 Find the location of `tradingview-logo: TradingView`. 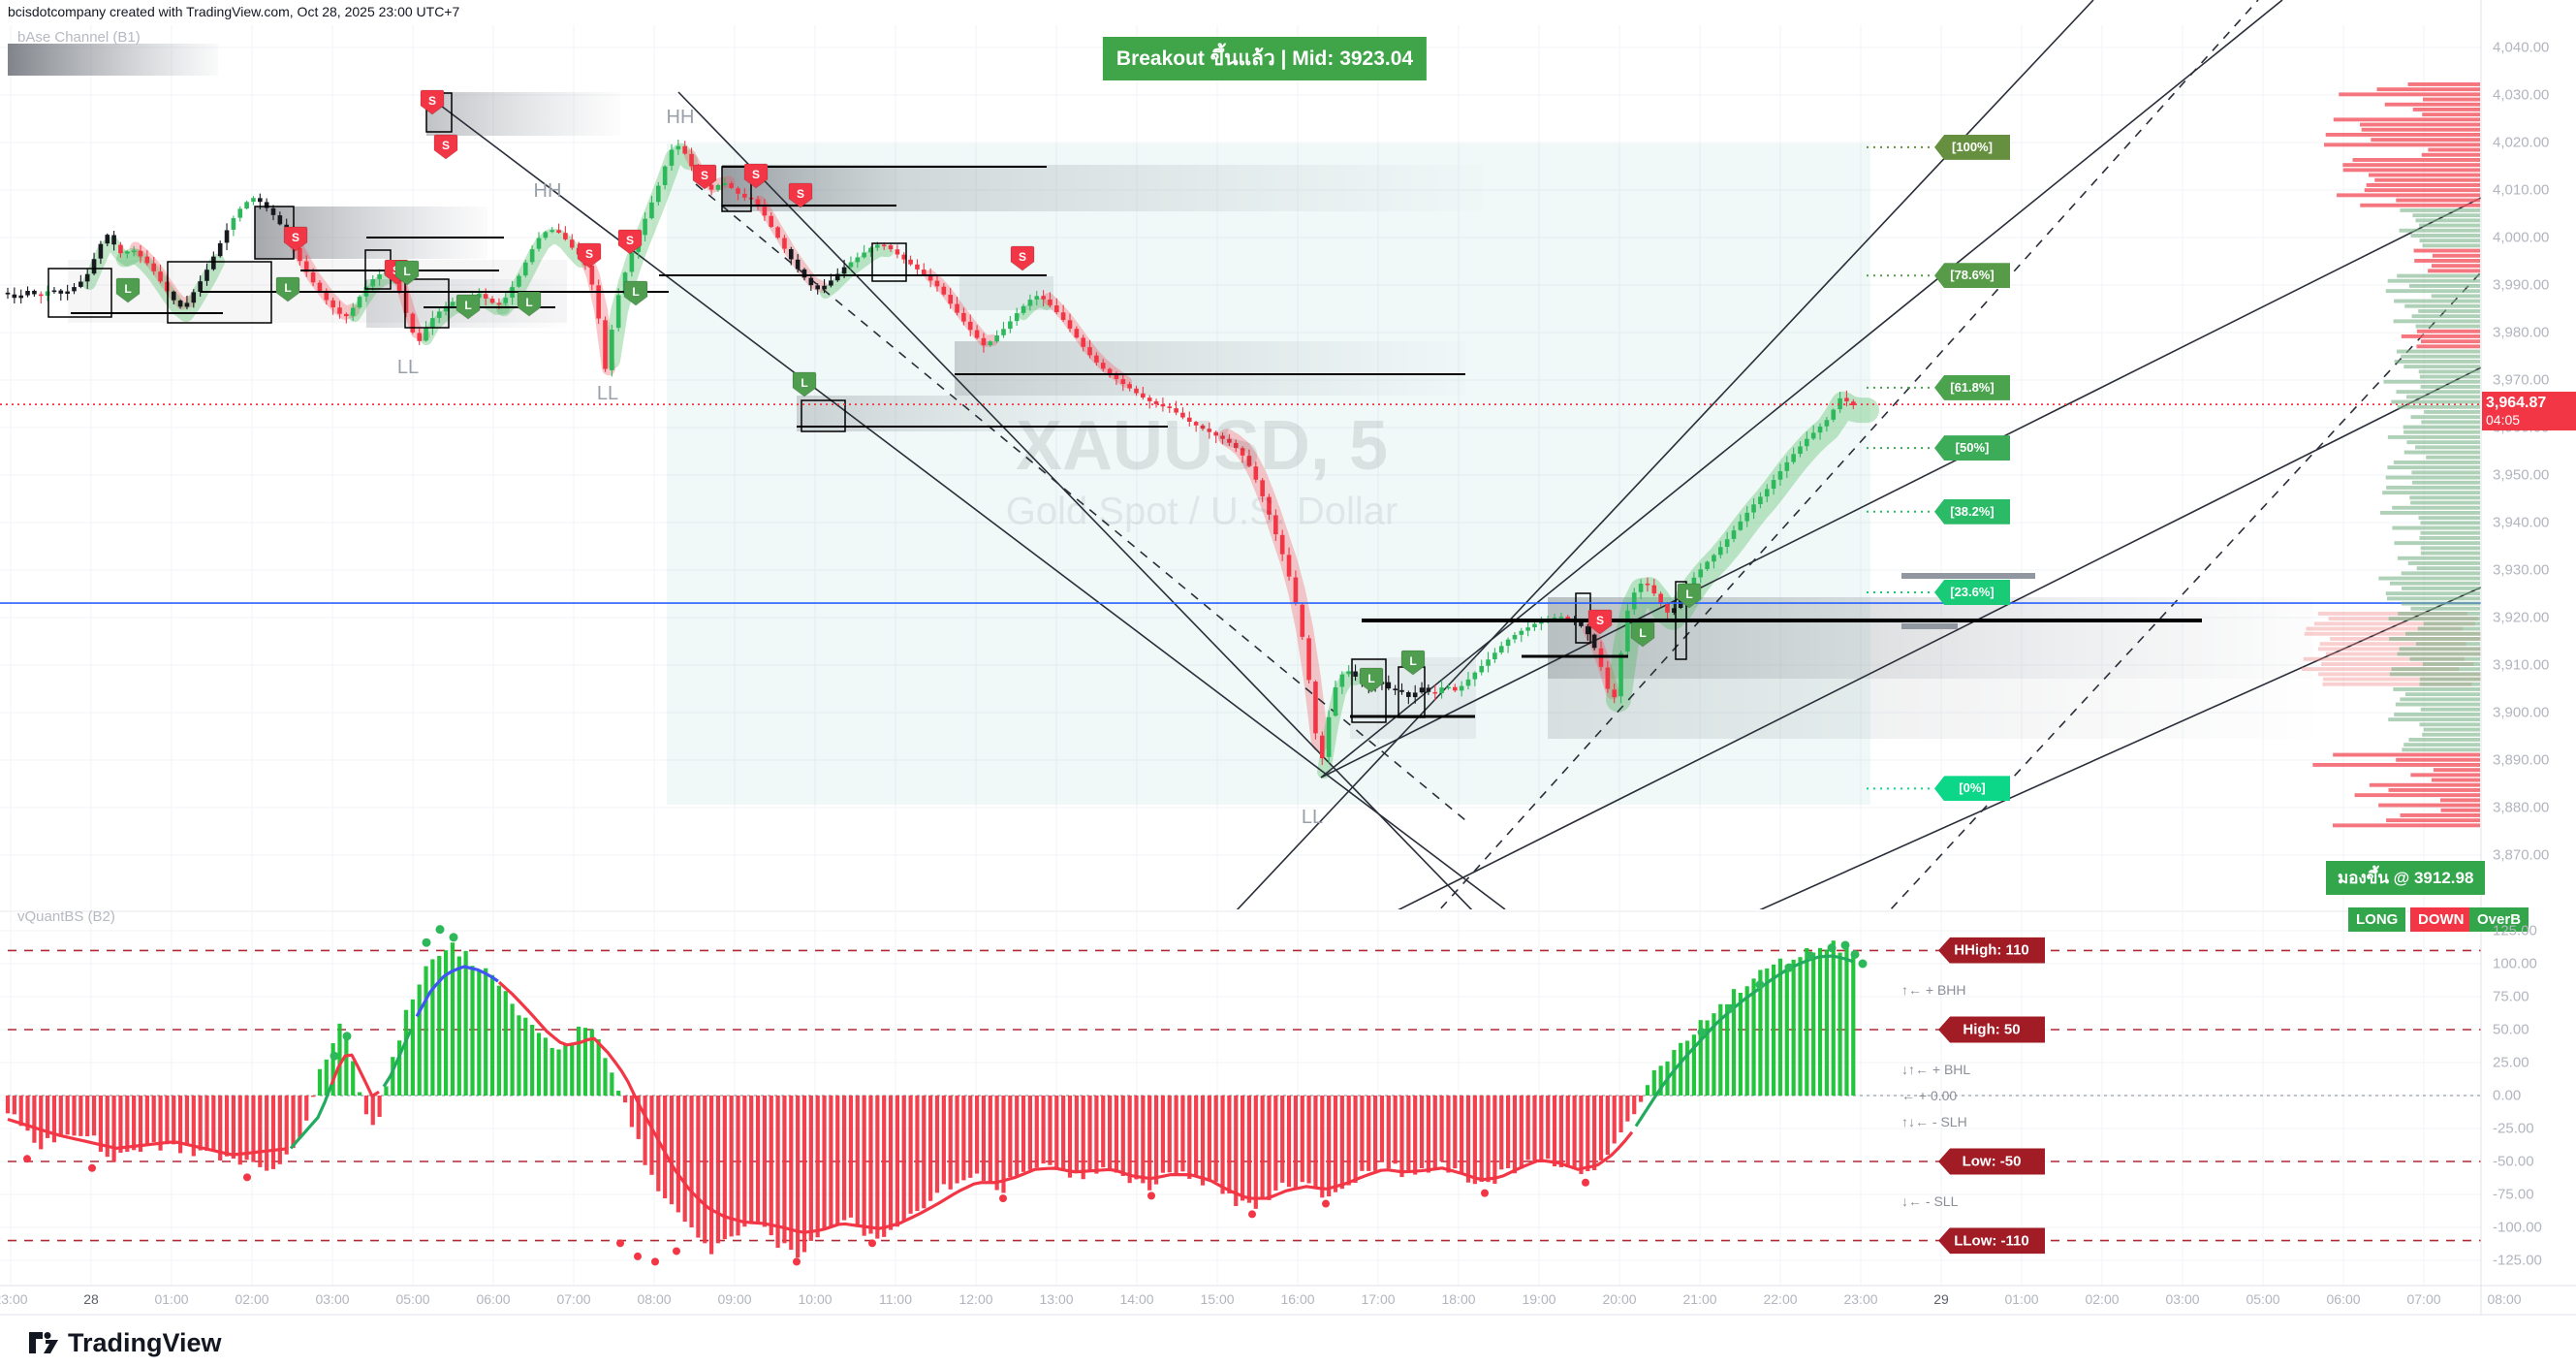

tradingview-logo: TradingView is located at coordinates (124, 1343).